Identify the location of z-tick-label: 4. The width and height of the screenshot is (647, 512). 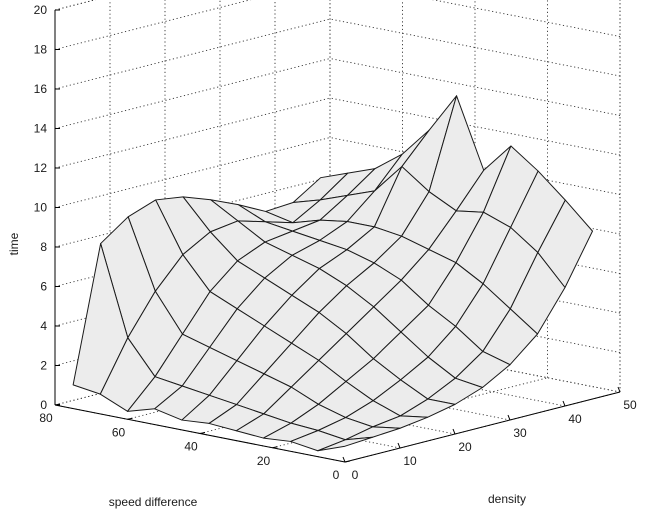
(43, 326).